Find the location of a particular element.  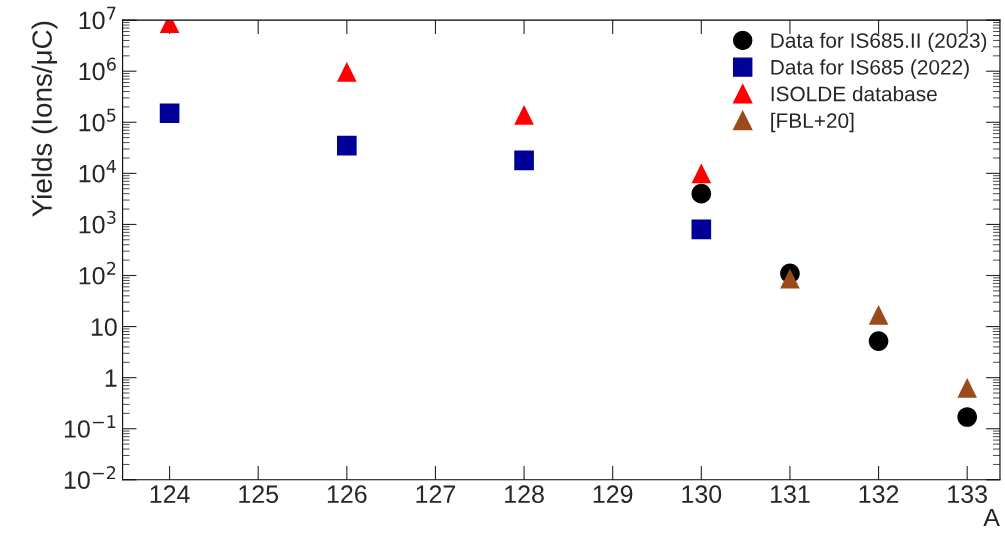

x-tick-label: 125 is located at coordinates (259, 494).